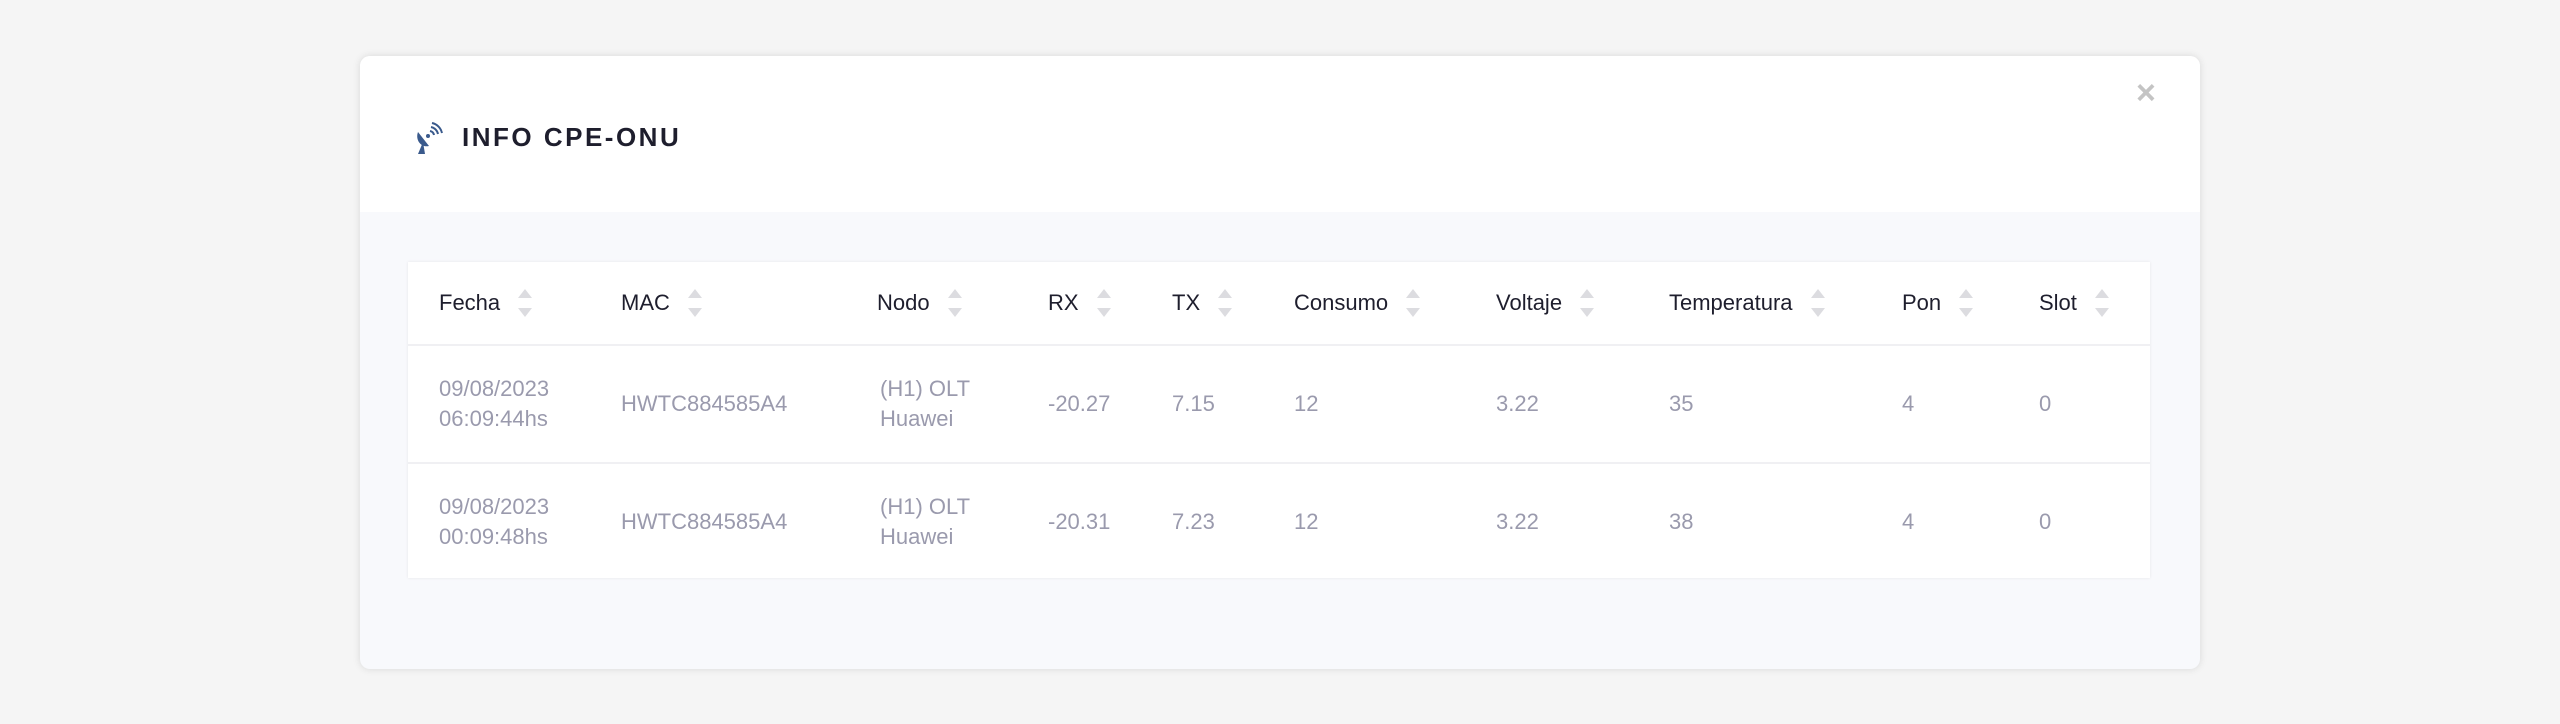 The height and width of the screenshot is (724, 2560). Describe the element at coordinates (470, 302) in the screenshot. I see `column-header-label: Fecha` at that location.